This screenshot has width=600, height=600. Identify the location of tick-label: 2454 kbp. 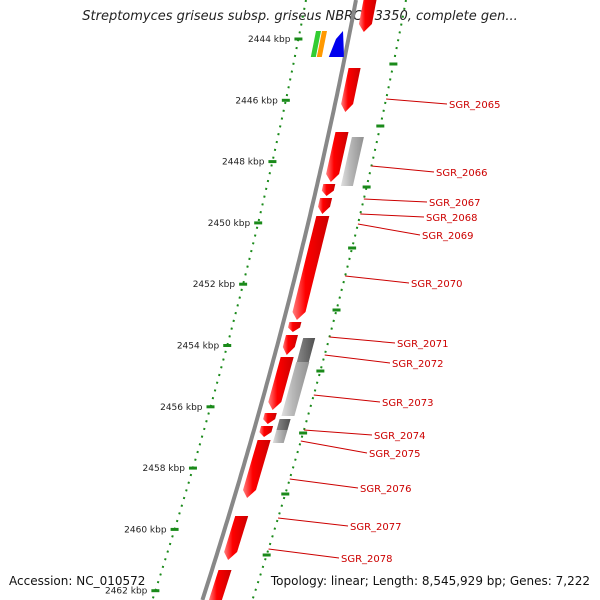
(198, 347).